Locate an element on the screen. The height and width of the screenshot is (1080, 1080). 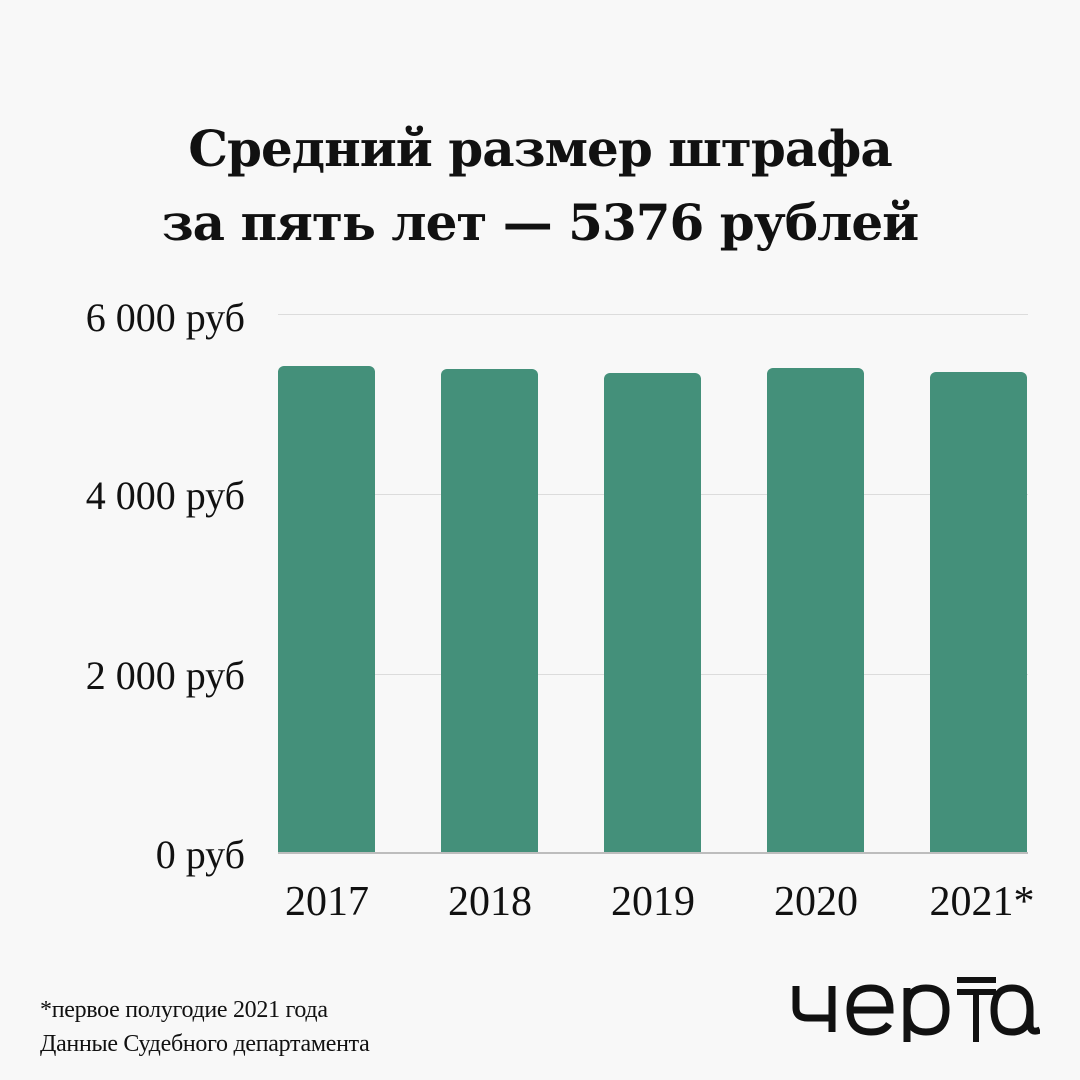
y-tick-6000: 6 000 руб is located at coordinates (165, 317).